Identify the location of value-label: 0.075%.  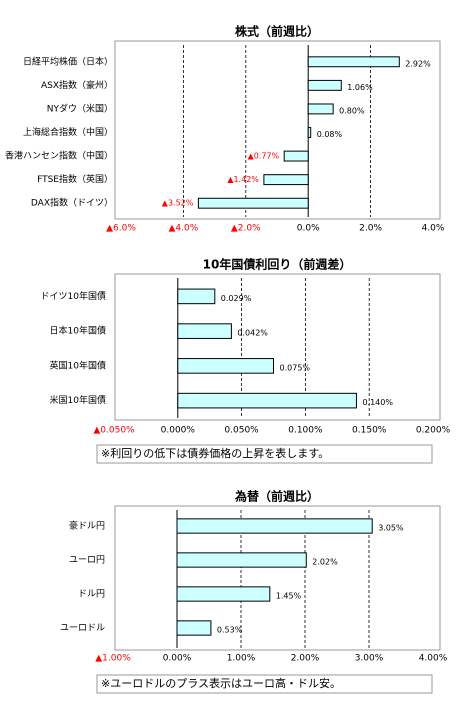
(295, 367).